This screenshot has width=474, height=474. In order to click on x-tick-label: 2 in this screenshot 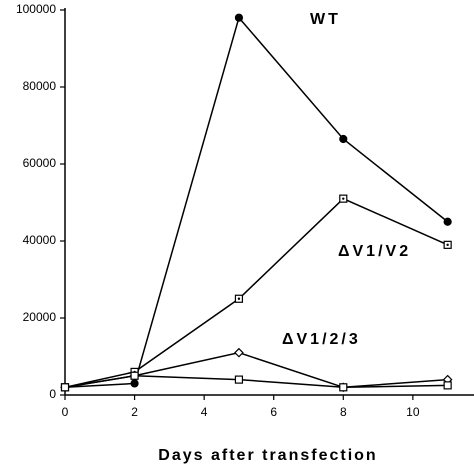, I will do `click(134, 412)`.